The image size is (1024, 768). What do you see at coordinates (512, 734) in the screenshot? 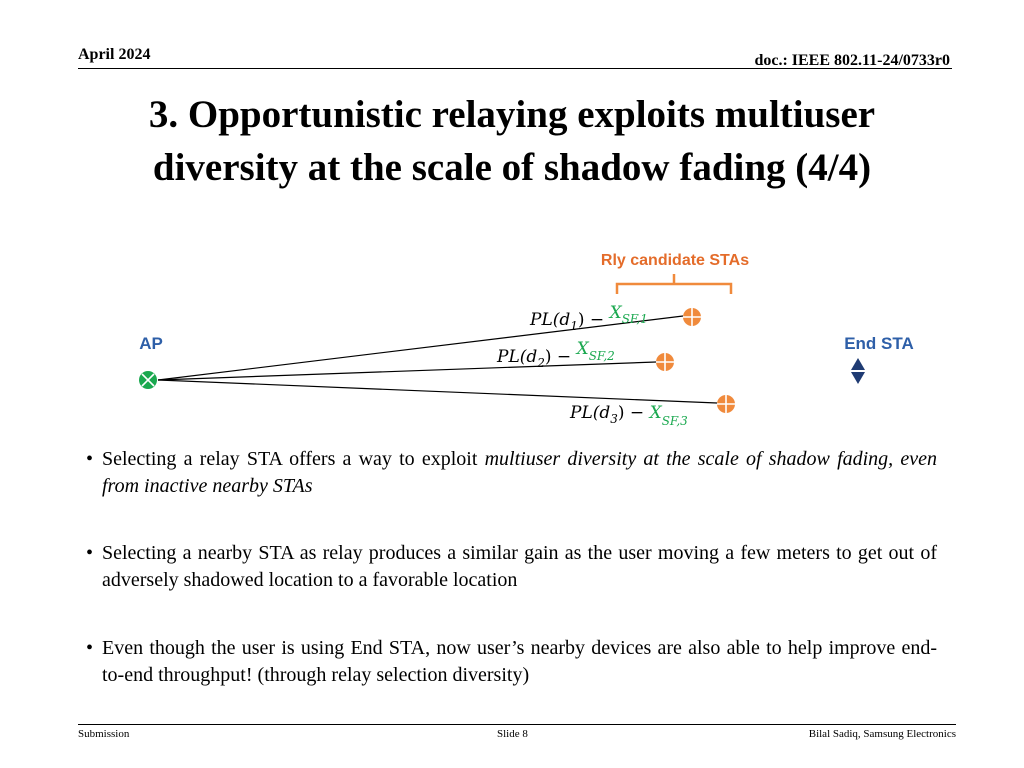
I see `footer-slide-number: Slide 8` at bounding box center [512, 734].